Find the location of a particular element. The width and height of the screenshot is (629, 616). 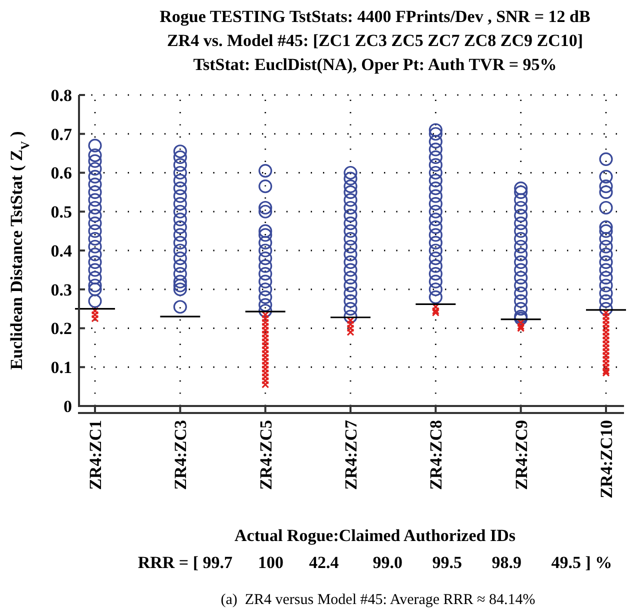

text: RRR = [ 99.7 100 42.4 99.0 99.5 98.9 49.5 ] % is located at coordinates (375, 562).